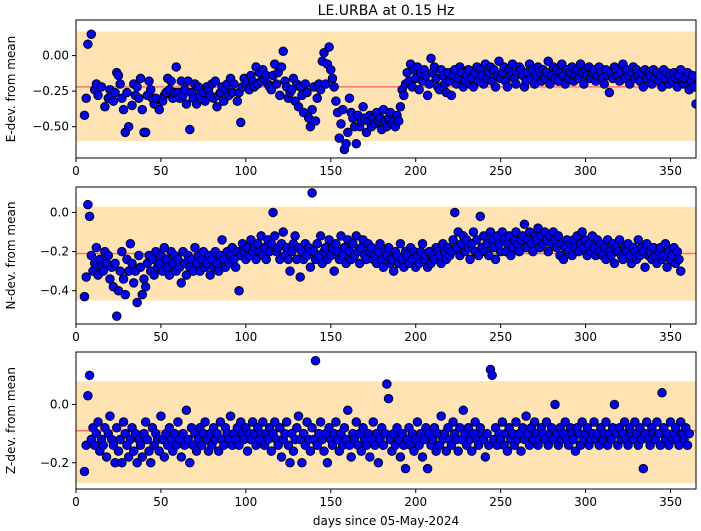 This screenshot has width=701, height=531. Describe the element at coordinates (59, 212) in the screenshot. I see `y-tick-label: 0.0` at that location.